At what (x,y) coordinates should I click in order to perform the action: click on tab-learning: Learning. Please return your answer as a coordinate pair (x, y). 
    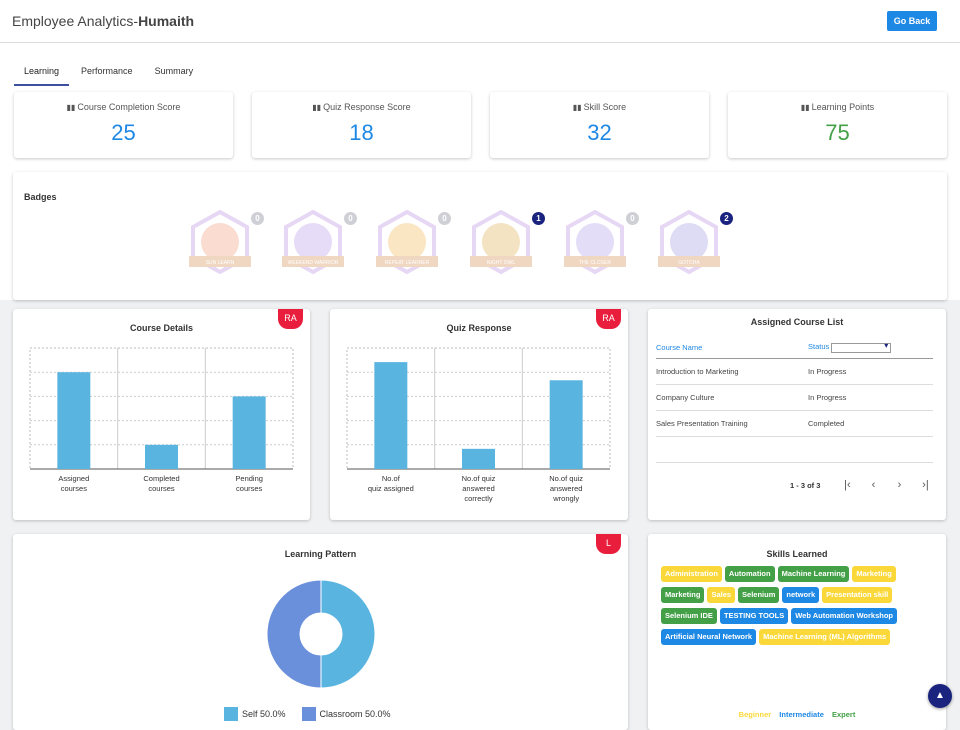
    Looking at the image, I should click on (42, 74).